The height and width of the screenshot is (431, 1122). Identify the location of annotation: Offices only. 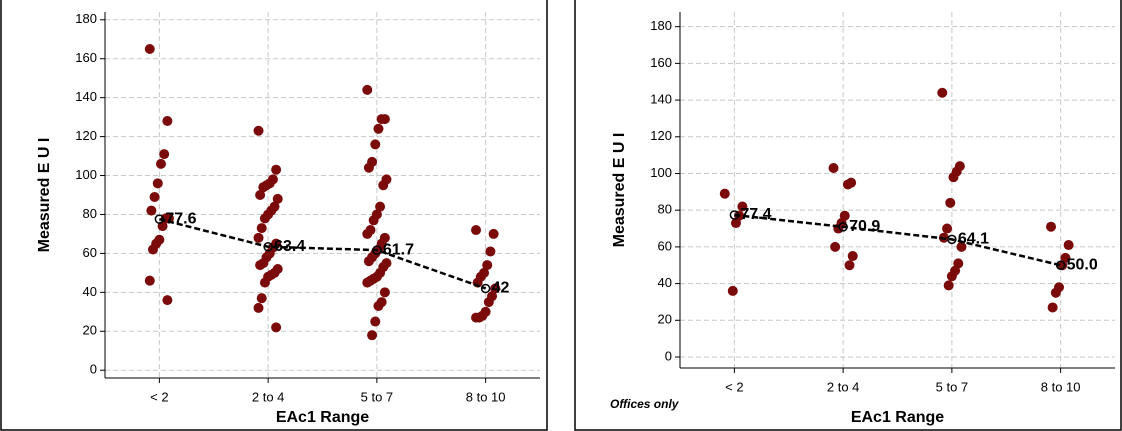
(645, 404).